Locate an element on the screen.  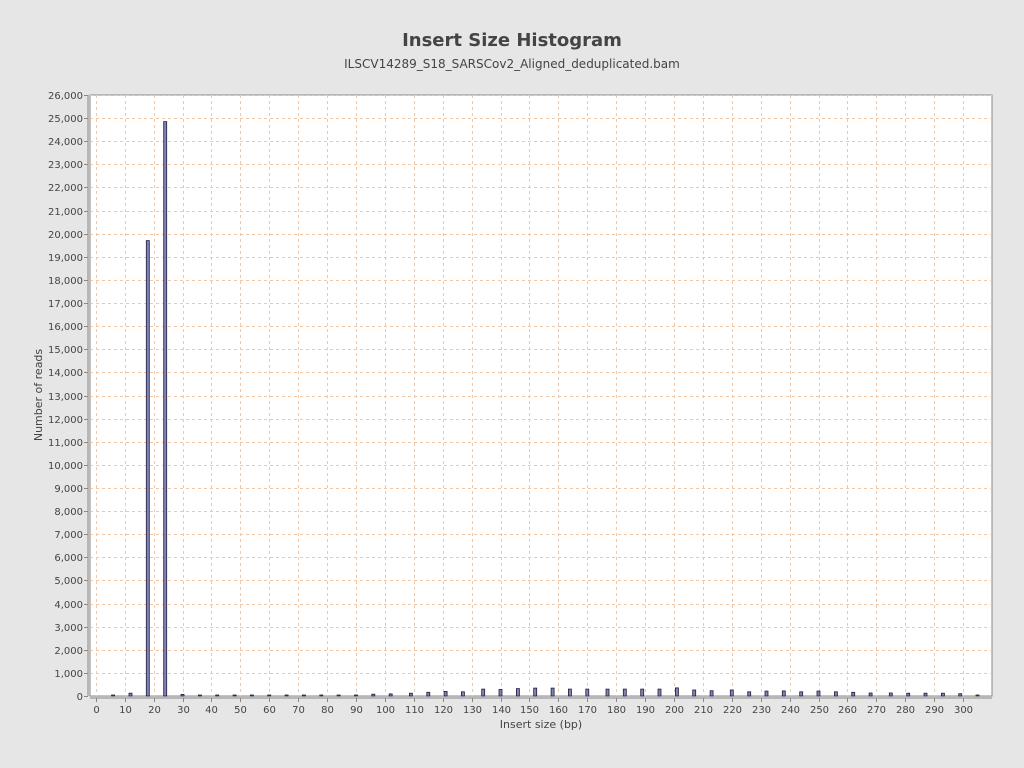
x-tick-label: 190 is located at coordinates (645, 710).